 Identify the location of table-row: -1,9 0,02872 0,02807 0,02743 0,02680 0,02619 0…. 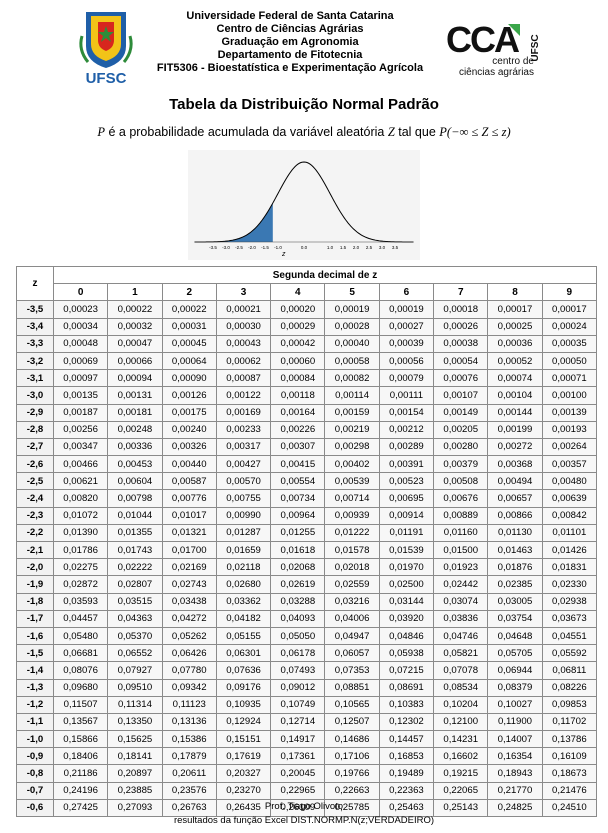
(307, 584).